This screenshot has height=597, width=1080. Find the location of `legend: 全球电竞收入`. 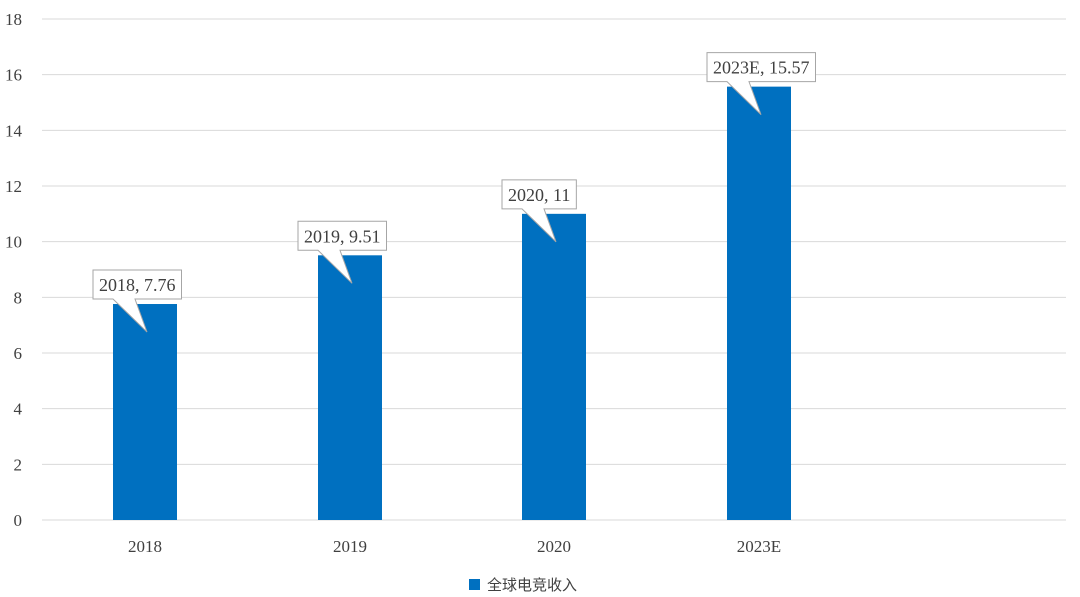

legend: 全球电竞收入 is located at coordinates (523, 585).